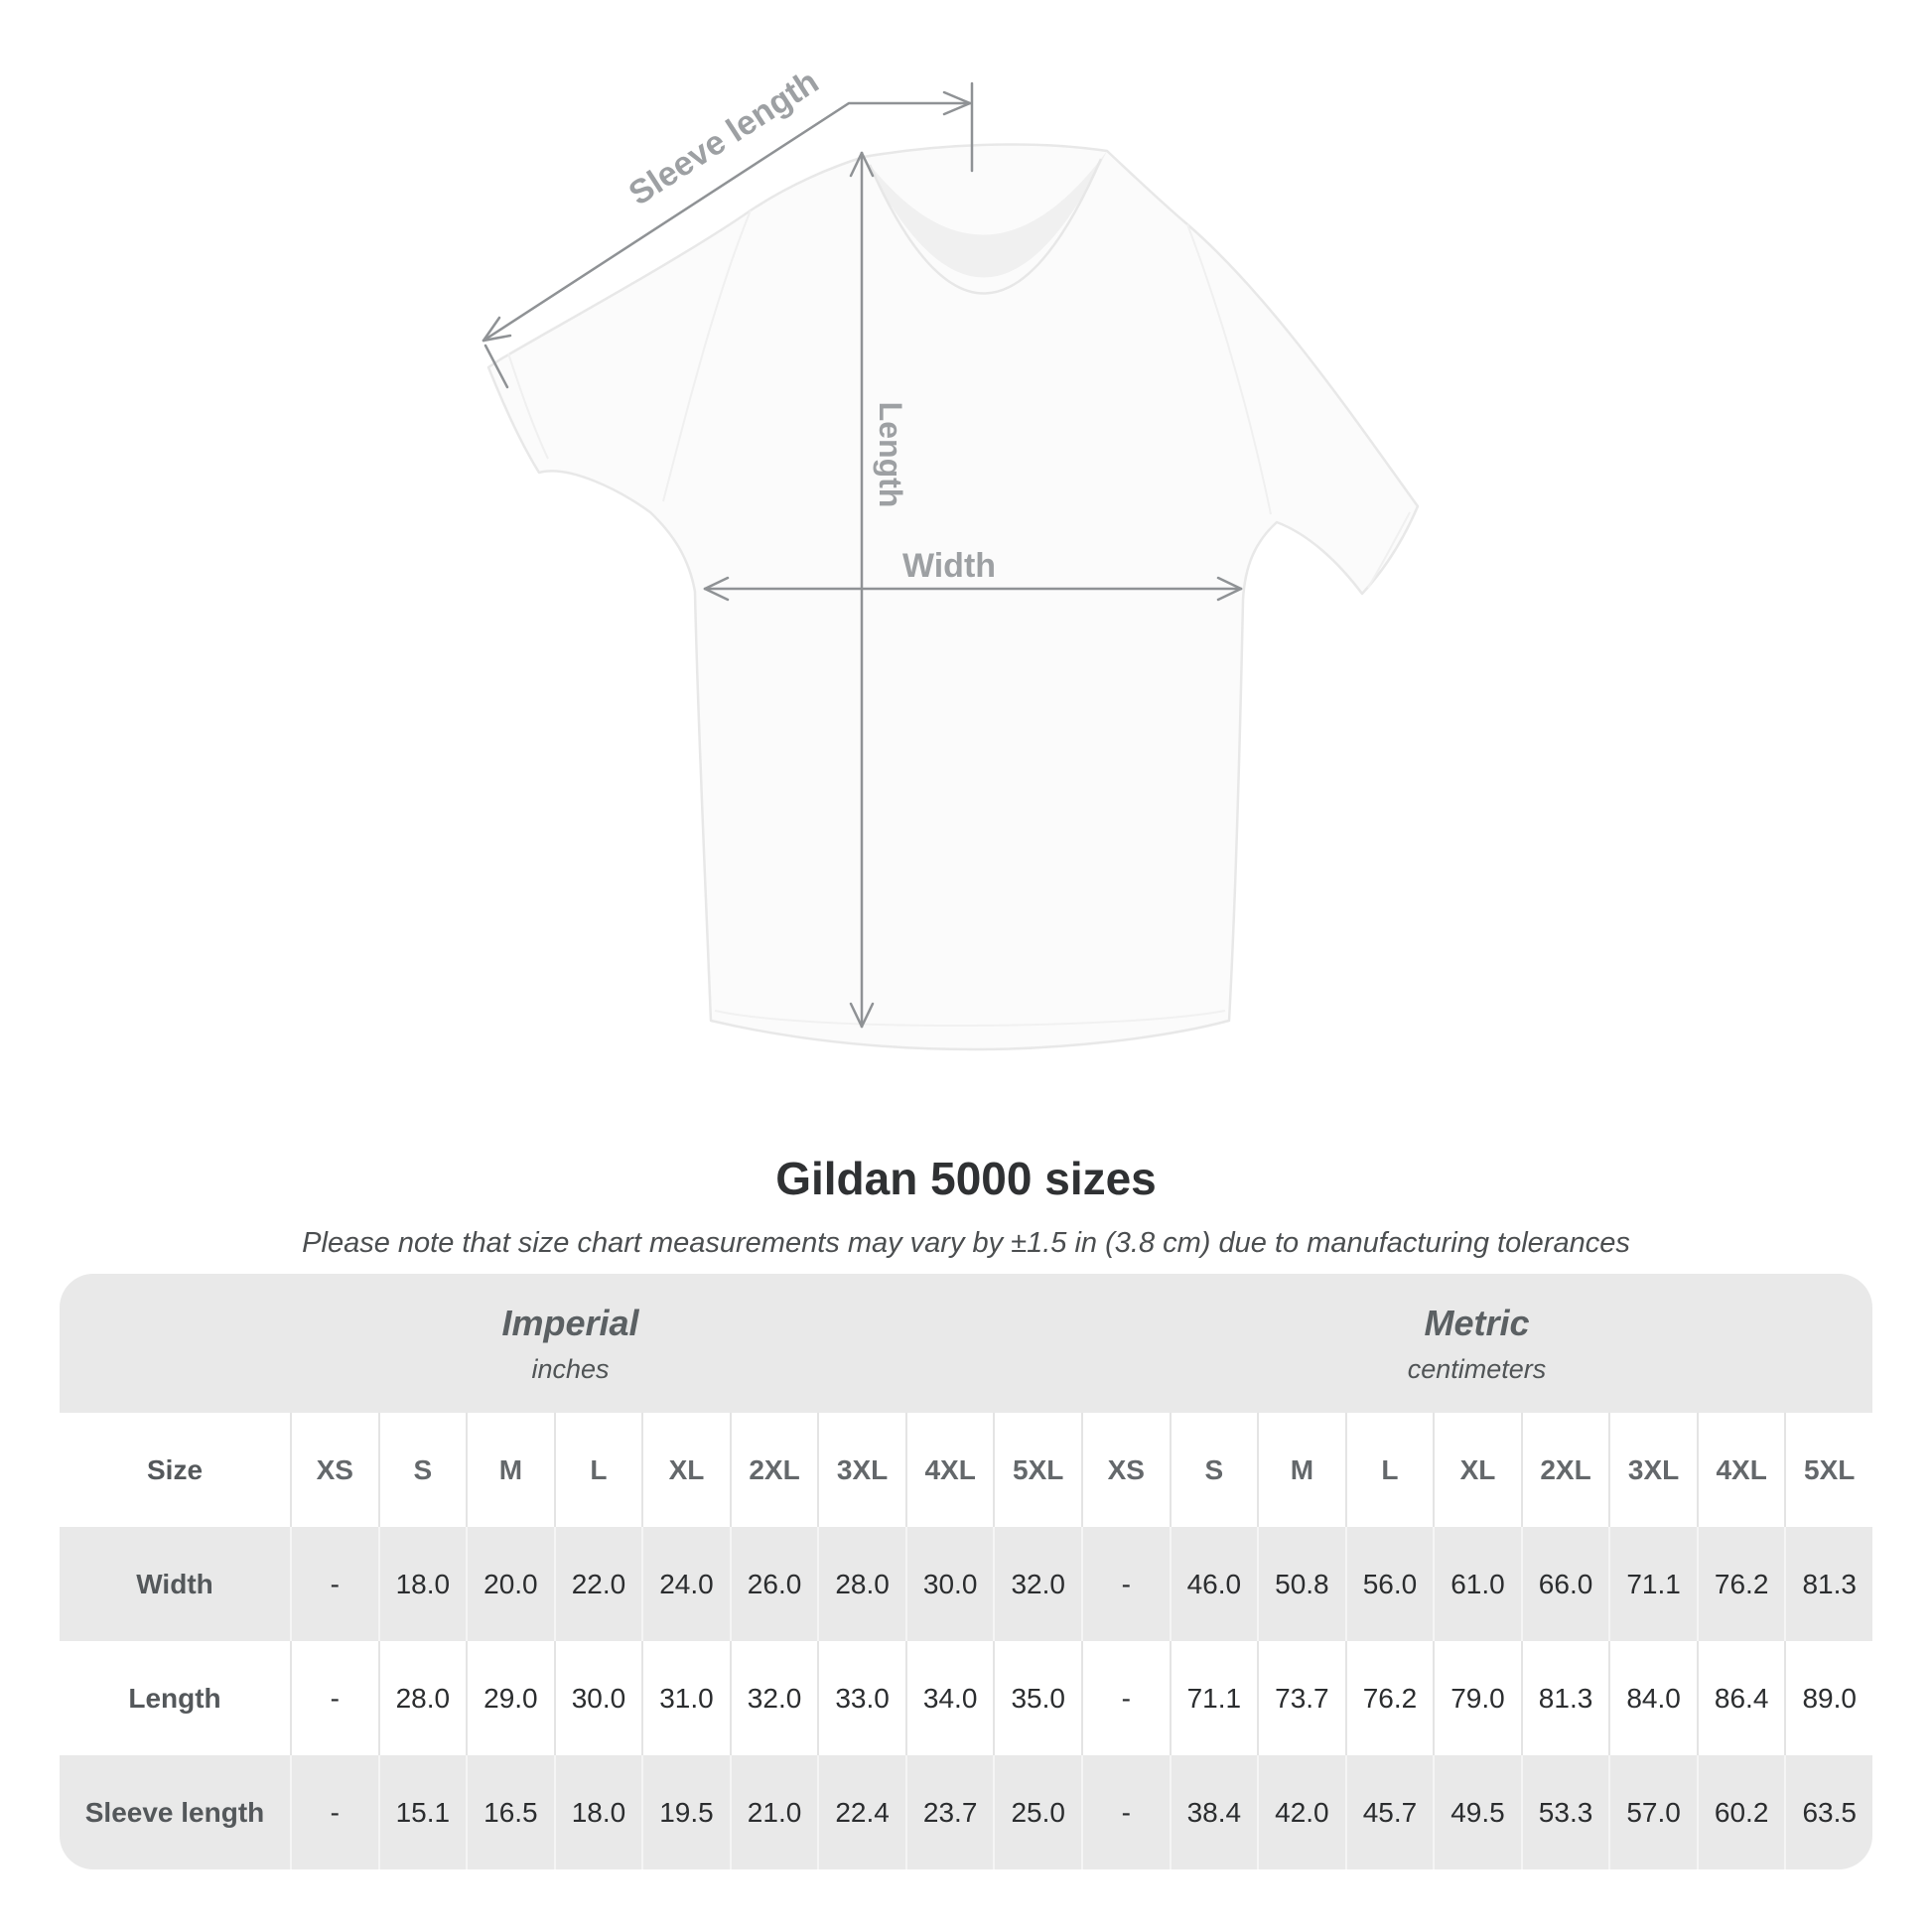 Image resolution: width=1932 pixels, height=1932 pixels. Describe the element at coordinates (1389, 1584) in the screenshot. I see `value-width-metric-l: 56.0` at that location.